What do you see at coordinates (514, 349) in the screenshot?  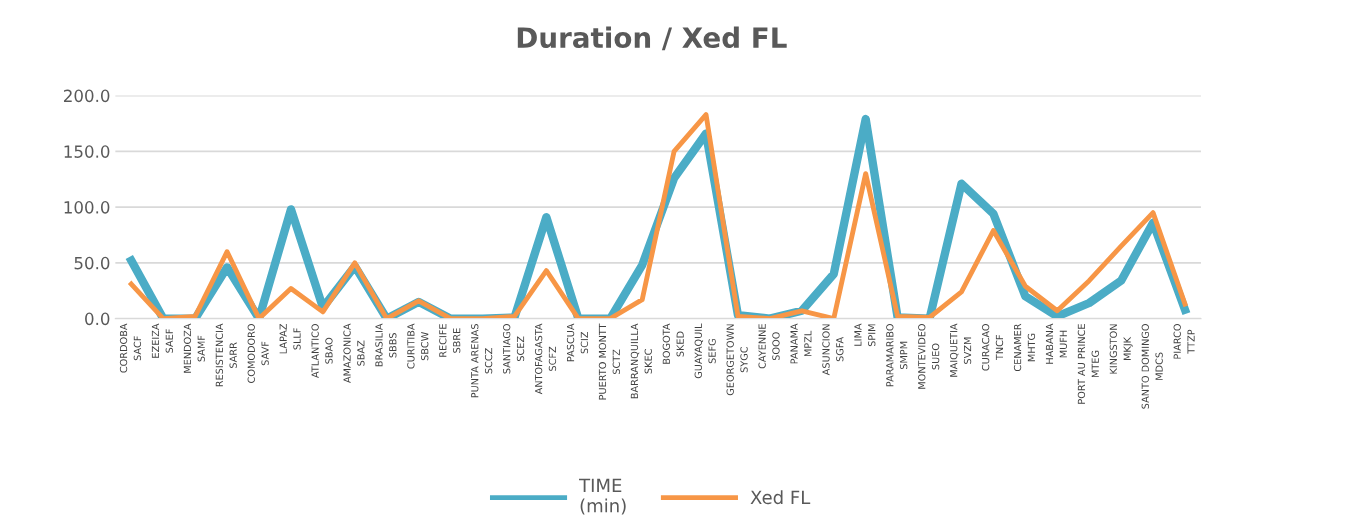 I see `x-tick-label: SANTIAGO SCEZ` at bounding box center [514, 349].